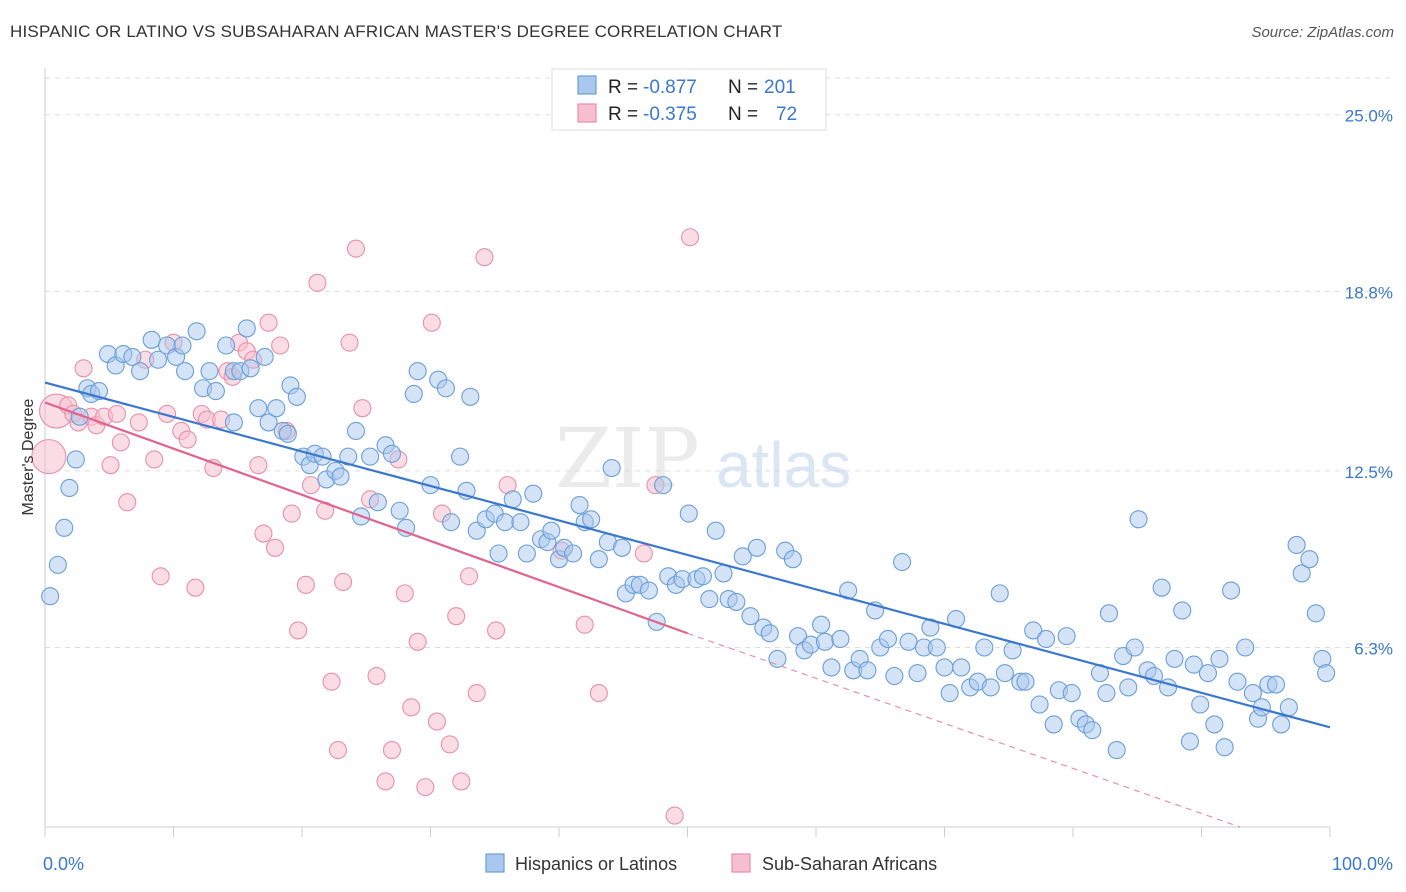 This screenshot has height=892, width=1406. I want to click on watermark-atlas: atlas, so click(783, 465).